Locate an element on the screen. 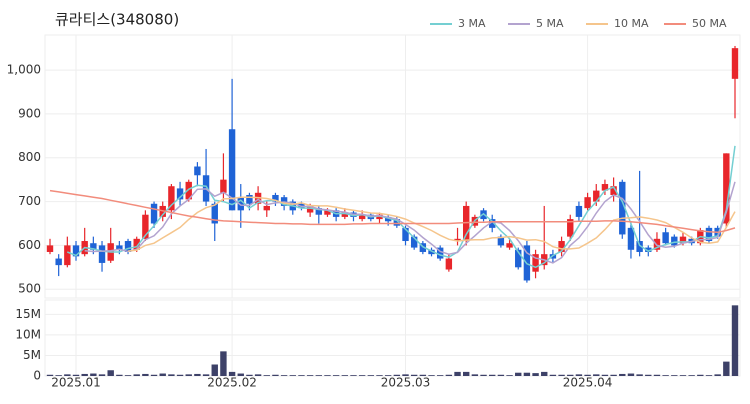 The image size is (750, 404). legend-label: 3 MA is located at coordinates (472, 23).